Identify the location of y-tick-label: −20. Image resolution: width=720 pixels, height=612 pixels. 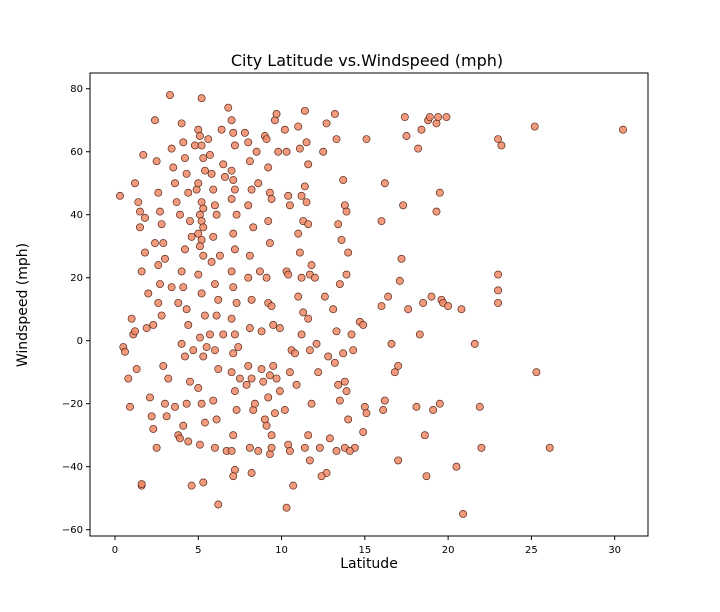
(72, 404).